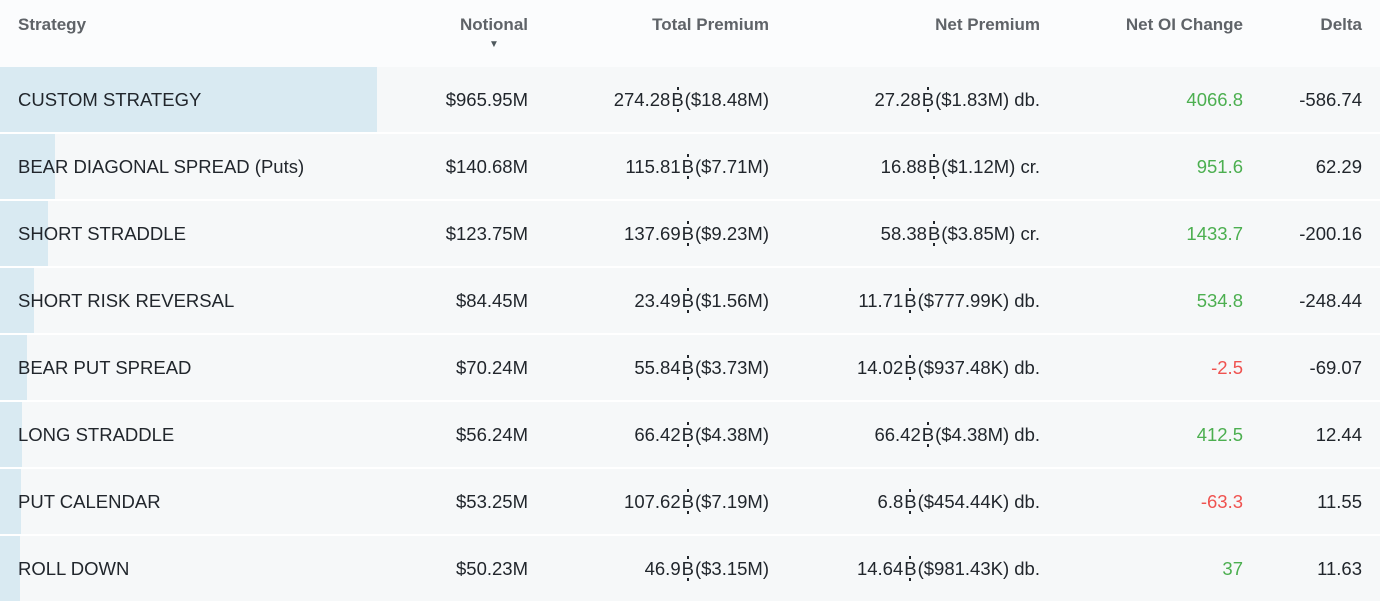 The image size is (1380, 601). Describe the element at coordinates (958, 501) in the screenshot. I see `net-premium-value: 6.8 B ($454.44K) db.` at that location.